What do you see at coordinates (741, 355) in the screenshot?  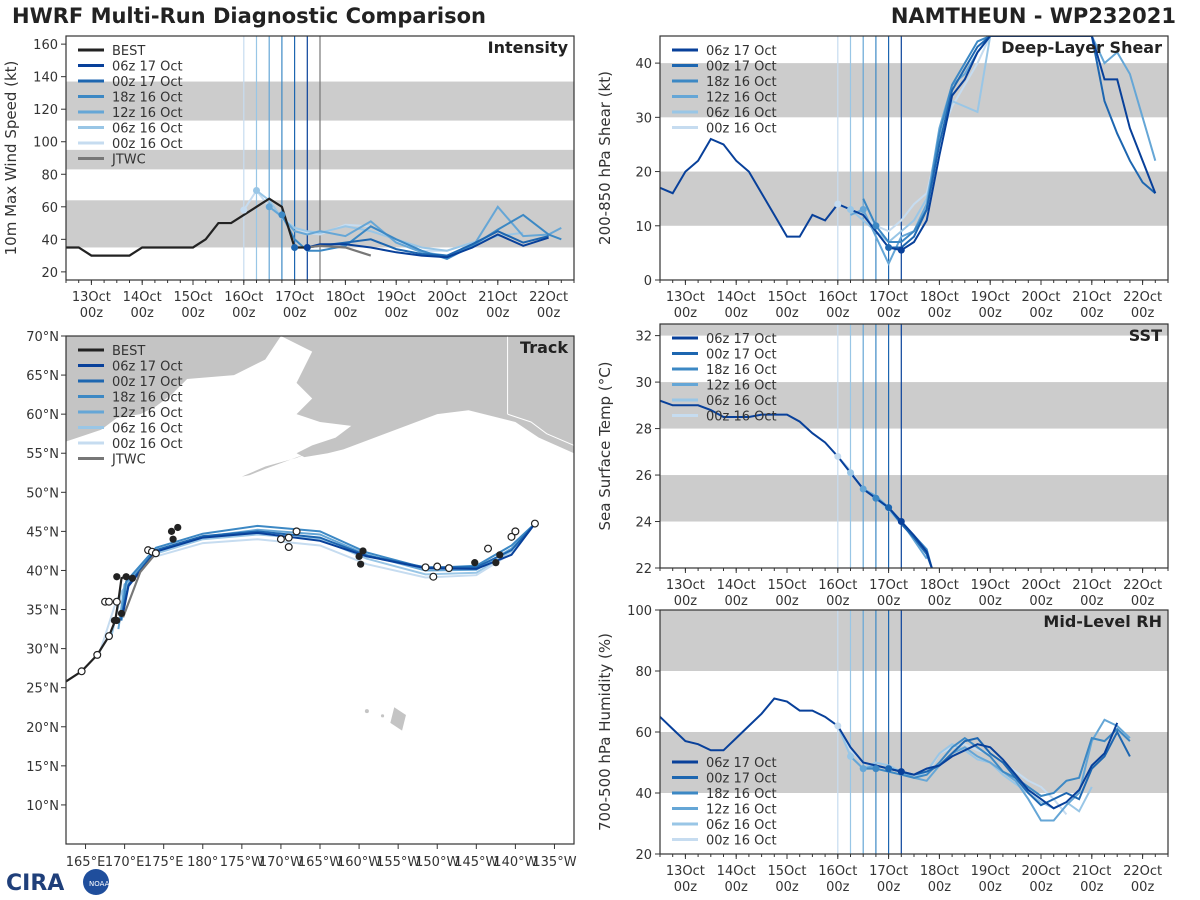 I see `sst-legend-label: 00z 17 Oct` at bounding box center [741, 355].